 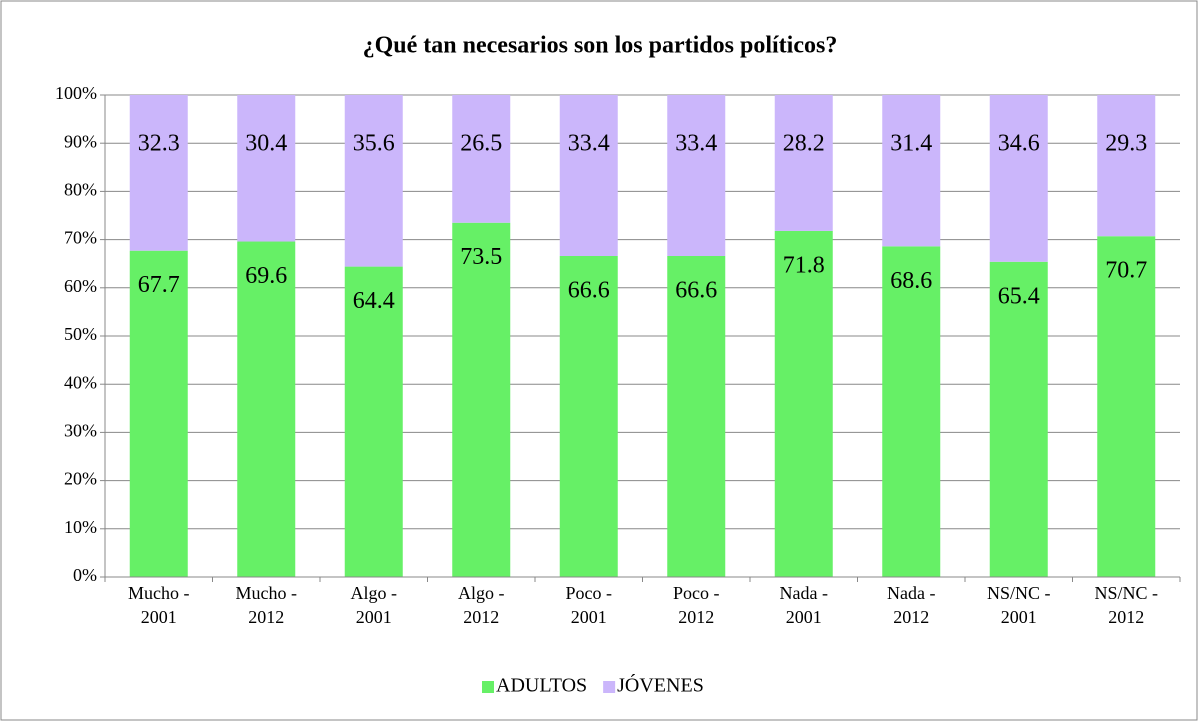 I want to click on y-tick-label: 70%, so click(x=80, y=238).